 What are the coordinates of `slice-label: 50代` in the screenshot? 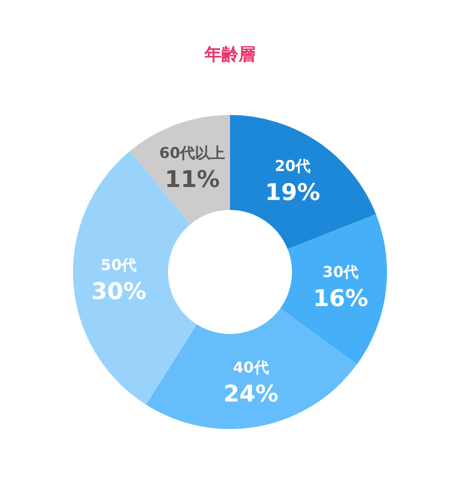 It's located at (118, 265).